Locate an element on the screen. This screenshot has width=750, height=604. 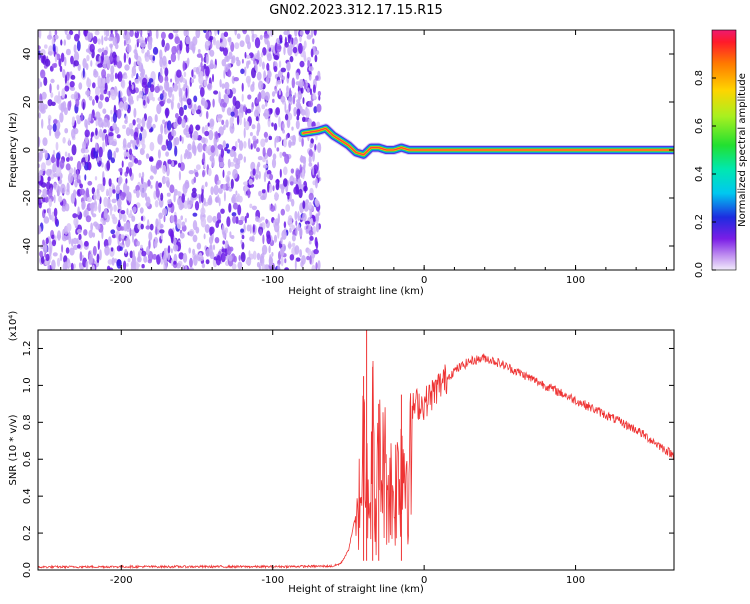
snr-x-tick-label: 100 is located at coordinates (575, 580).